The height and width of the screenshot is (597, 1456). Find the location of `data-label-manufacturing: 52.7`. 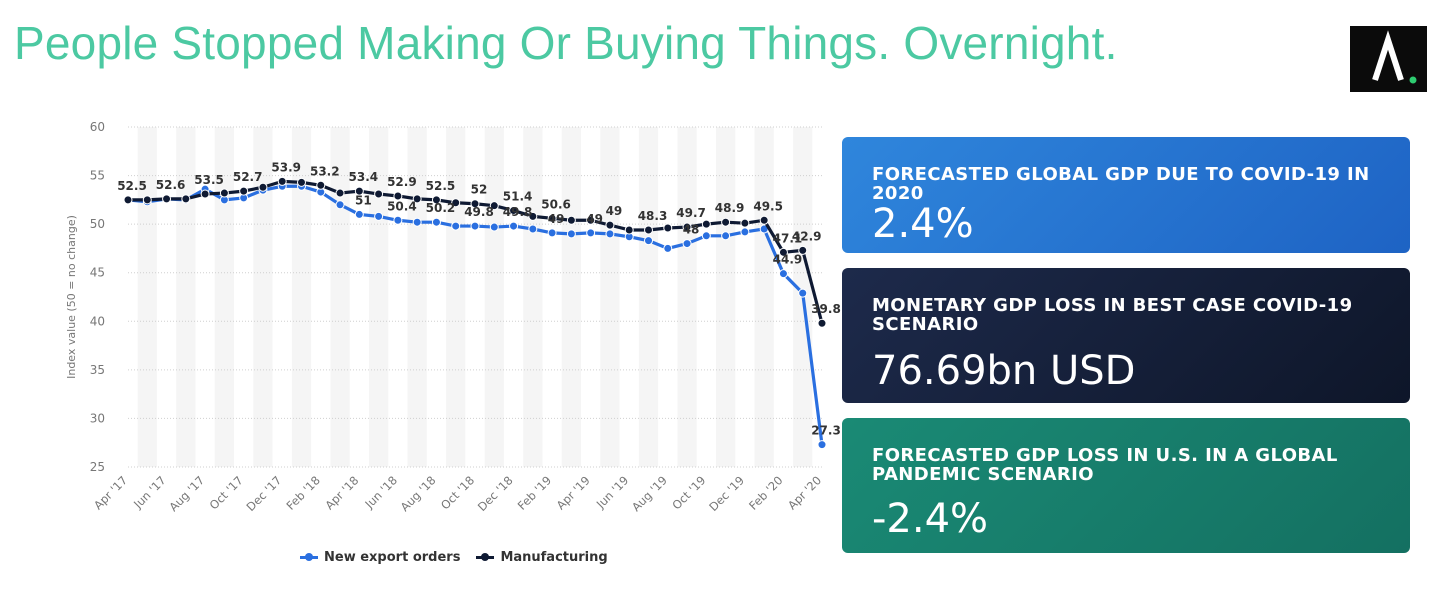

data-label-manufacturing: 52.7 is located at coordinates (248, 177).